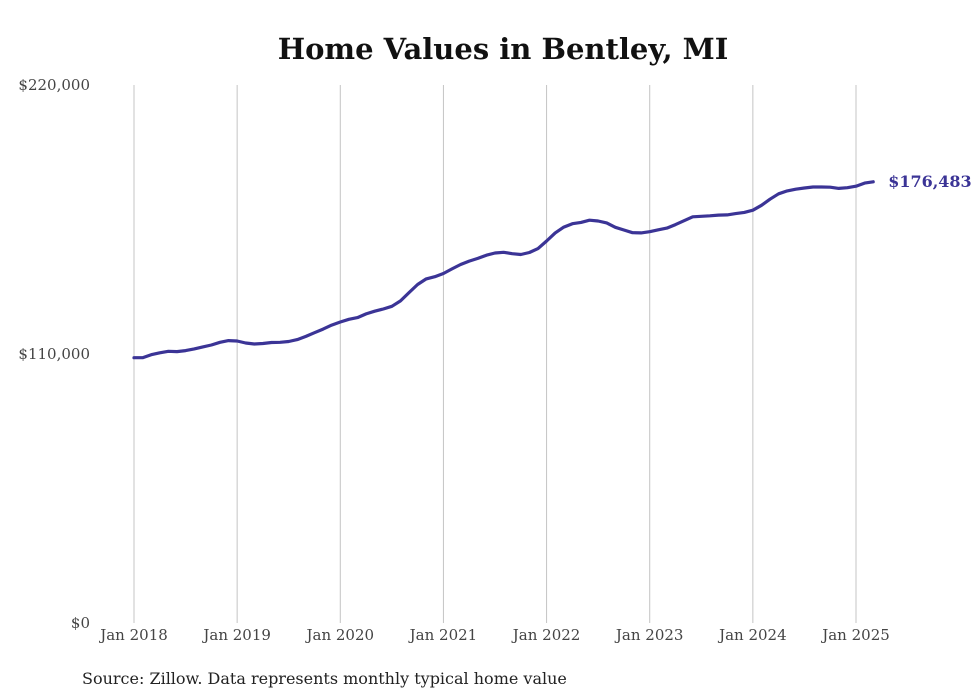 Image resolution: width=980 pixels, height=699 pixels. I want to click on x-tick-label: Jan 2025, so click(855, 635).